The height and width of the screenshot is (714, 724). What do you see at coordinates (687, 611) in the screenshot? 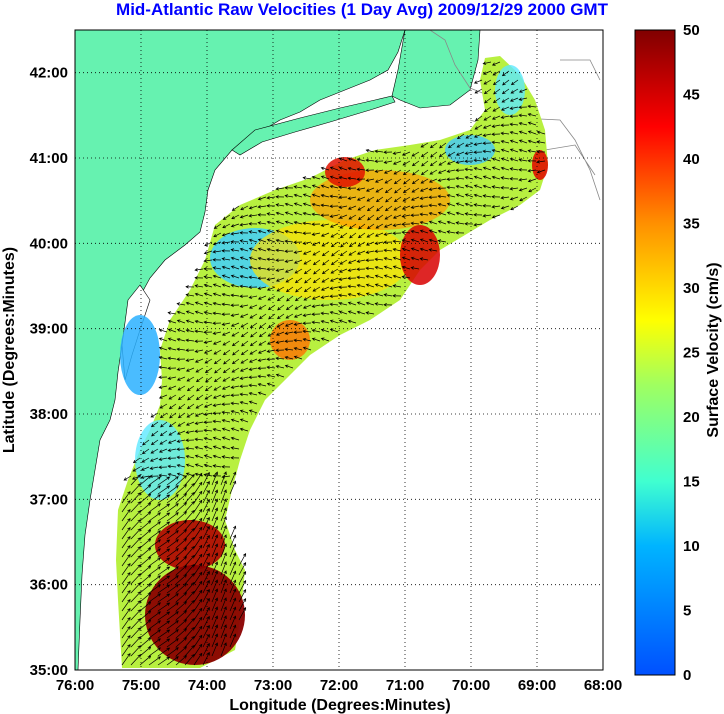
I see `colorbar-tick-label: 5` at bounding box center [687, 611].